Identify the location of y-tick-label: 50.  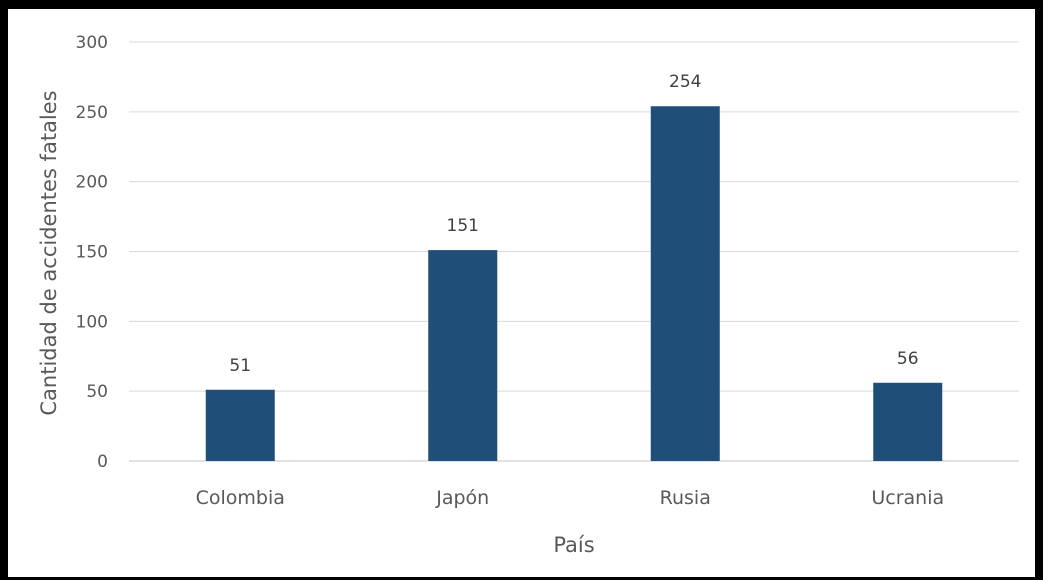
(97, 392).